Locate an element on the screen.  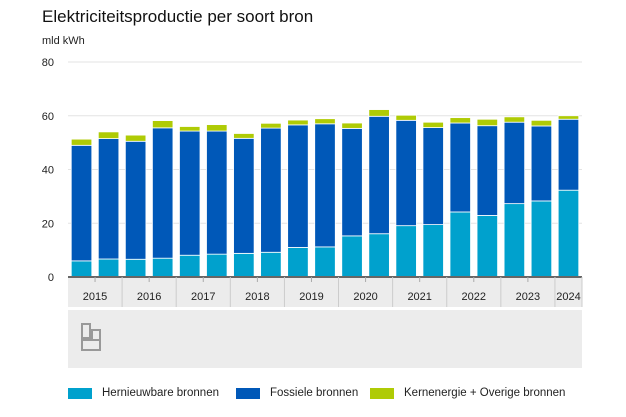
x-tick-label: 2015 is located at coordinates (95, 297).